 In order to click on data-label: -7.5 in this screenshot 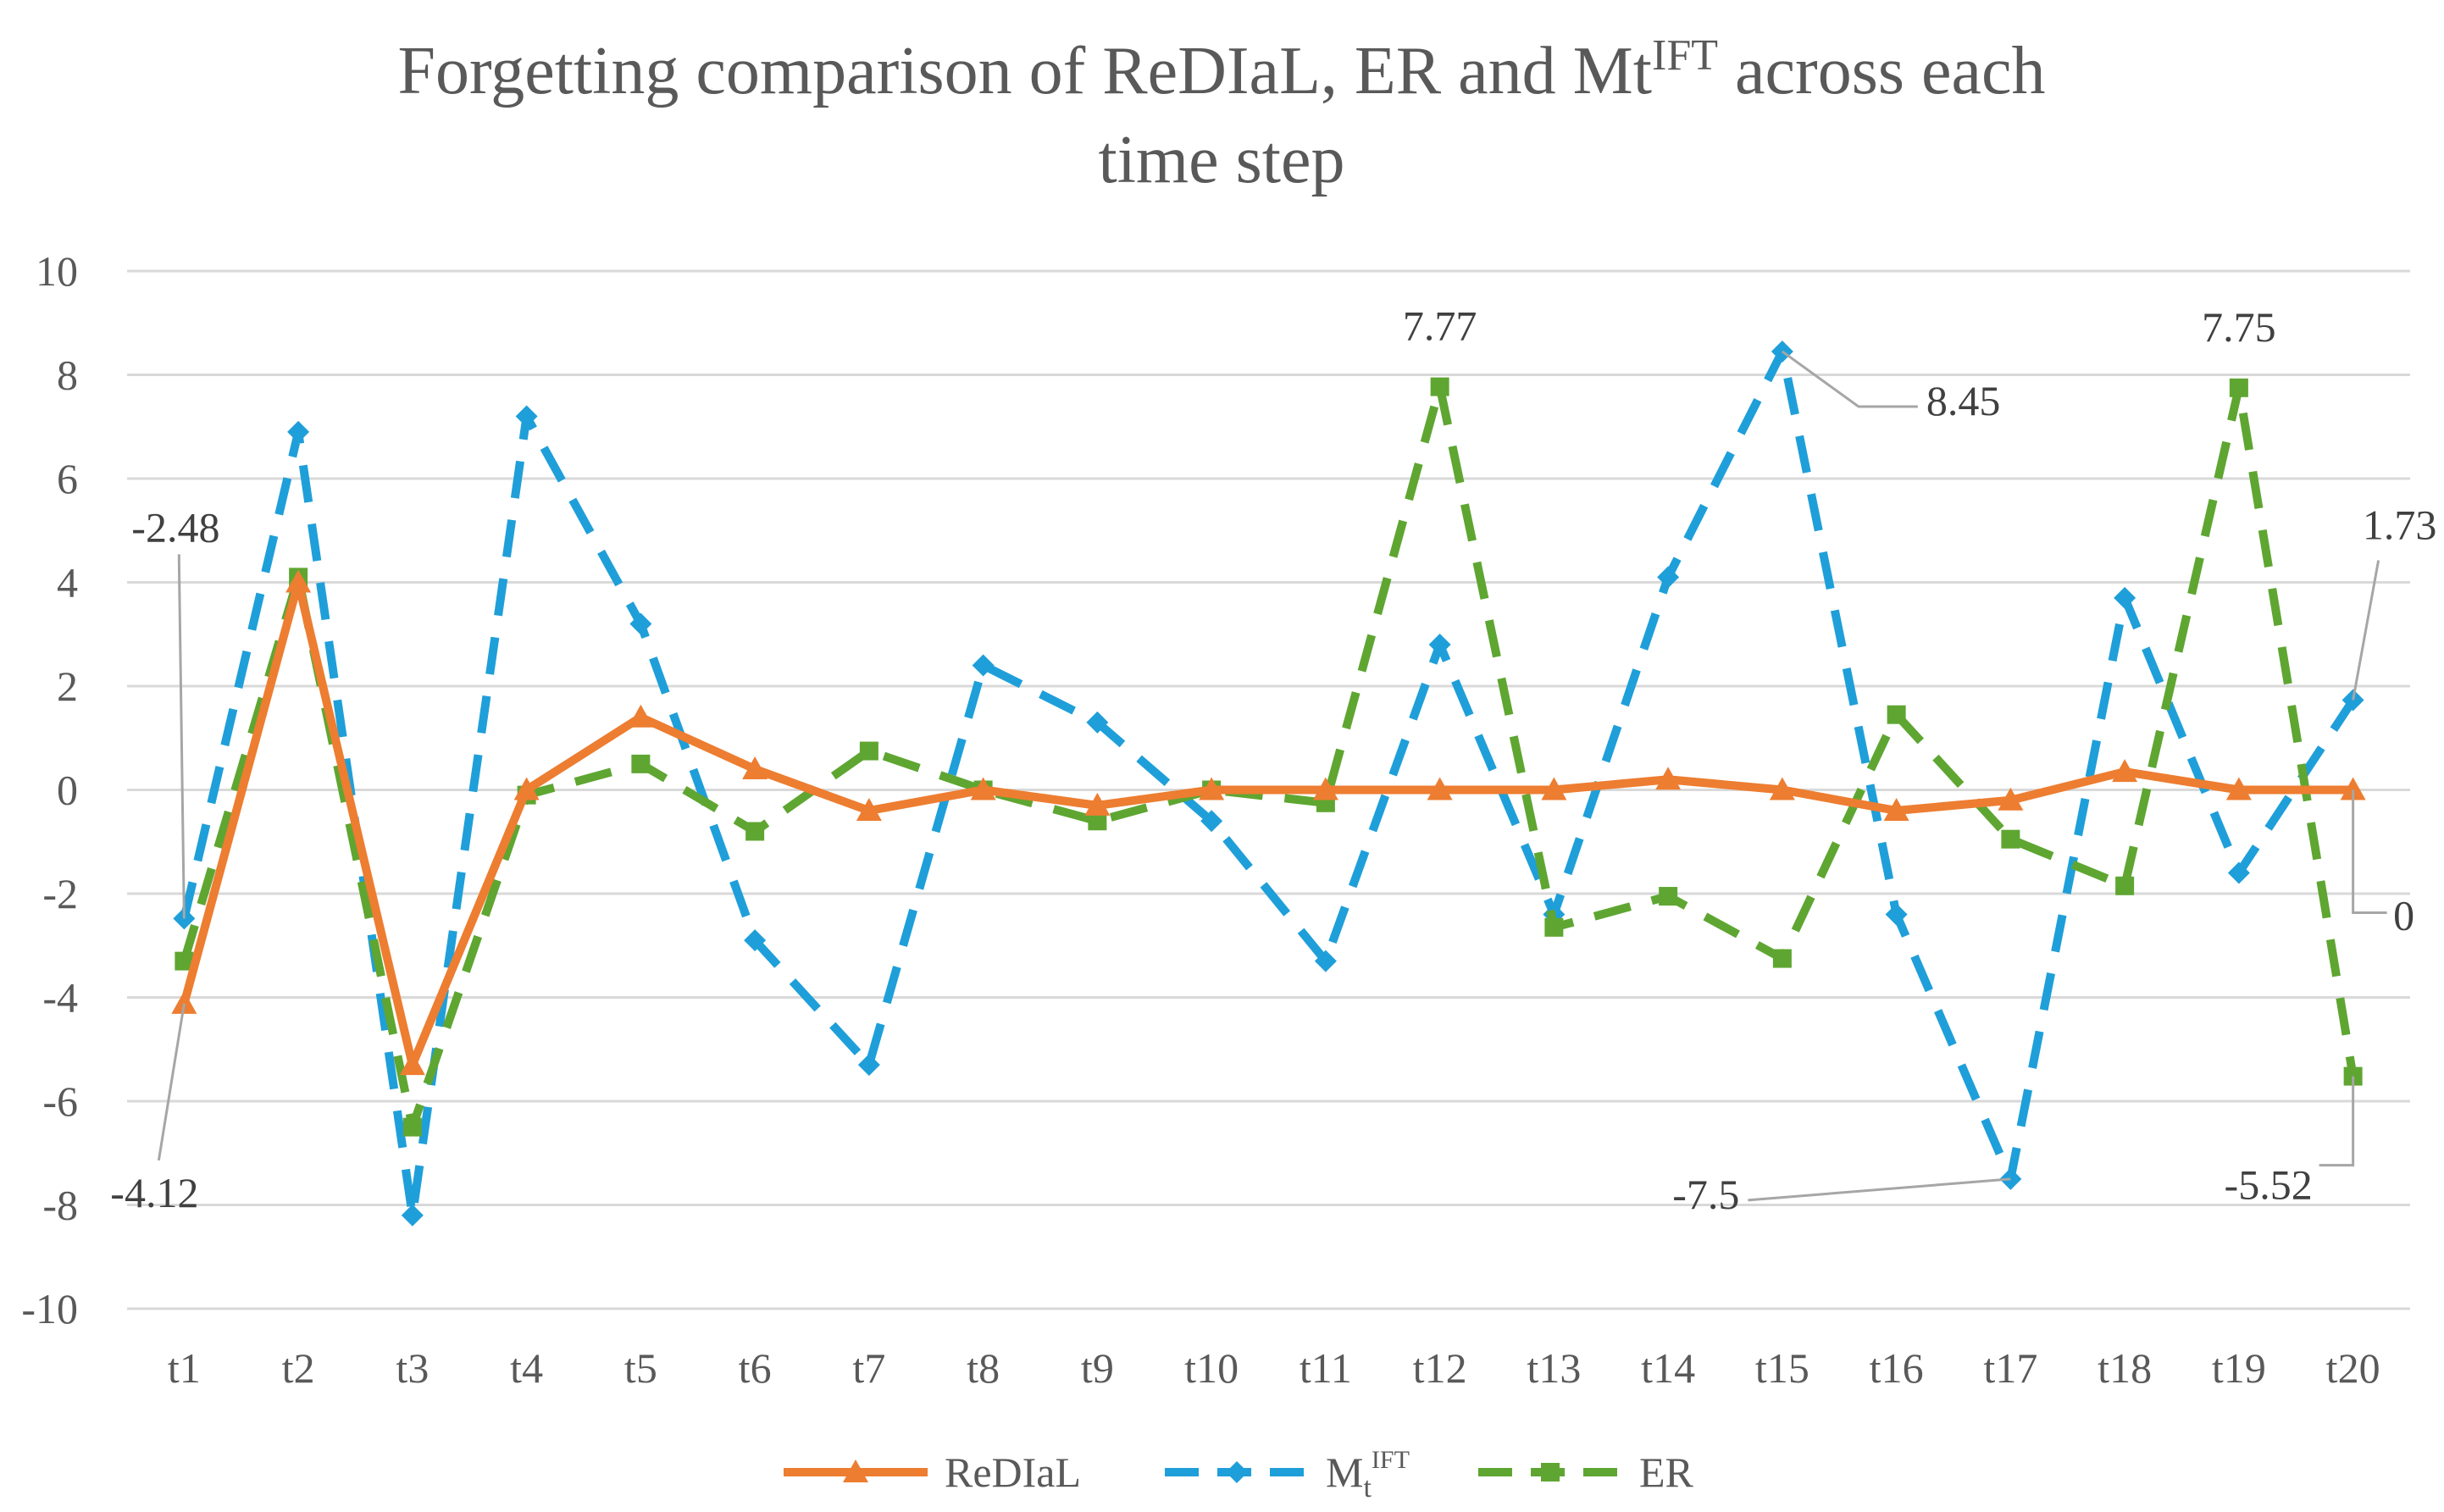, I will do `click(1705, 1194)`.